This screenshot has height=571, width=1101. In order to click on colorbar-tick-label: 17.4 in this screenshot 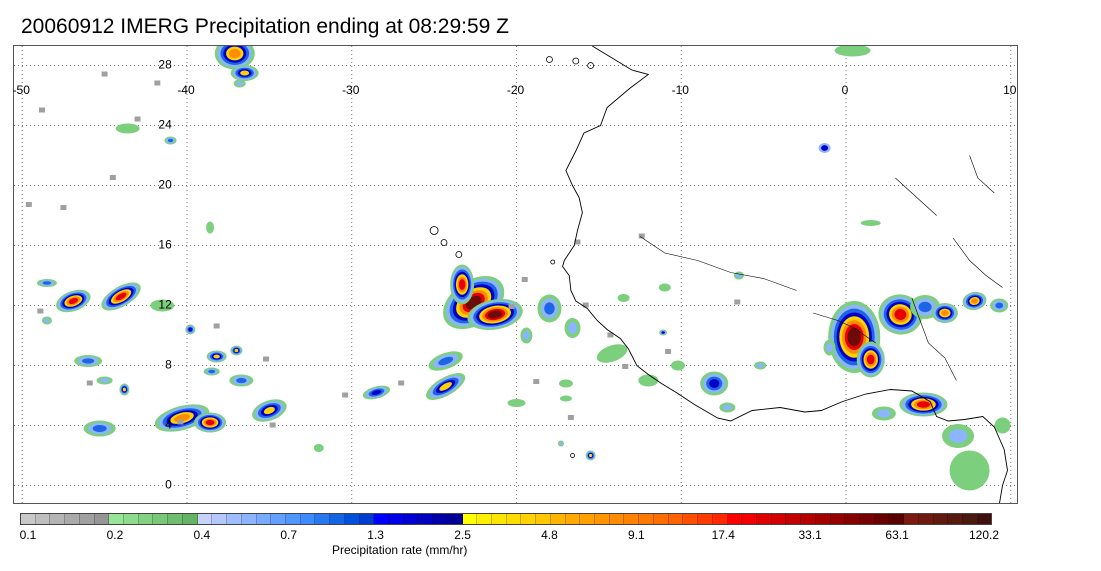, I will do `click(723, 535)`.